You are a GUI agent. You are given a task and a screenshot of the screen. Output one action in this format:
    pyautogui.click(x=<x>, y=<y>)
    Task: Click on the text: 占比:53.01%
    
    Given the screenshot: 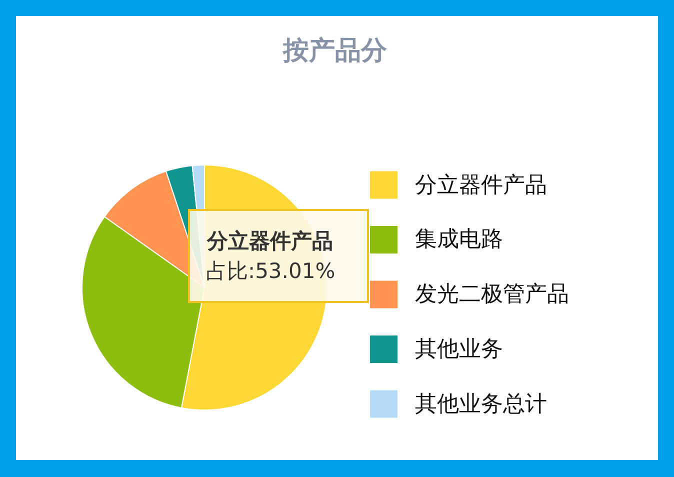 What is the action you would take?
    pyautogui.click(x=271, y=271)
    